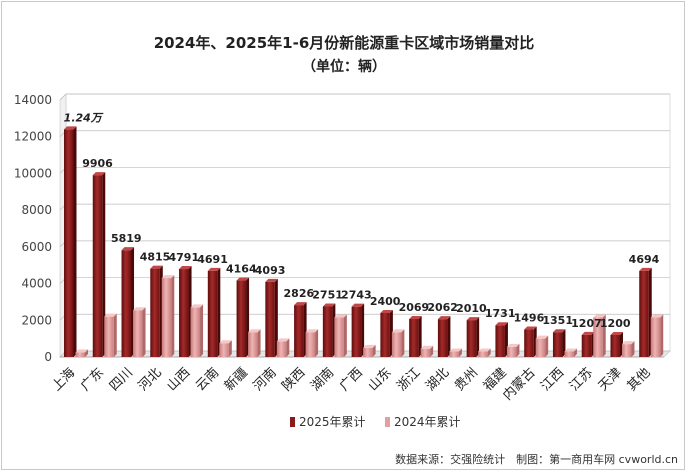 Image resolution: width=688 pixels, height=473 pixels. I want to click on data-label: 1.24万, so click(84, 117).